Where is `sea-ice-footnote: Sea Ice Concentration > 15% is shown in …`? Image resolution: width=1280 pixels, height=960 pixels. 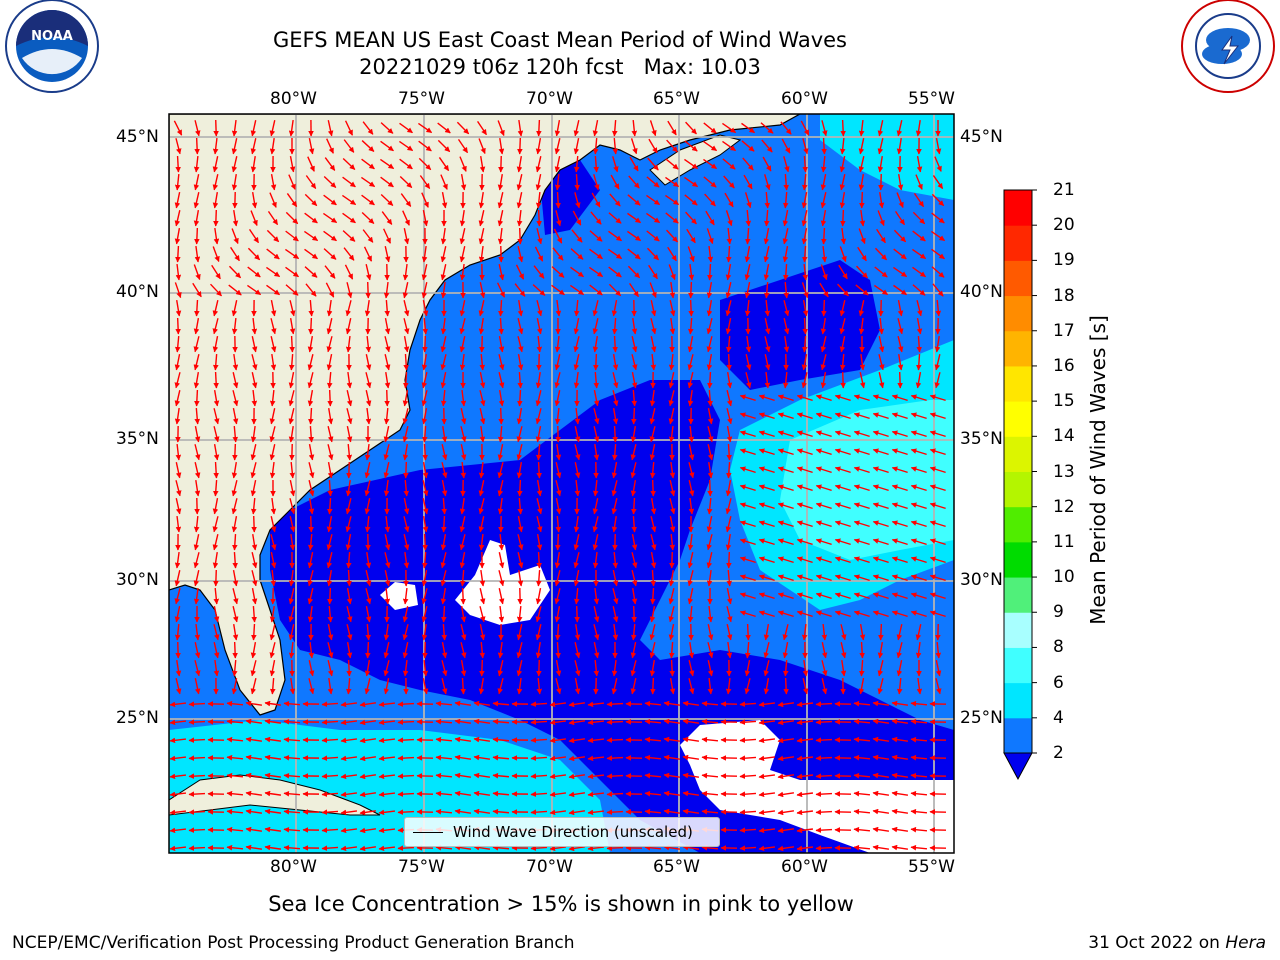
sea-ice-footnote: Sea Ice Concentration > 15% is shown in … is located at coordinates (561, 904).